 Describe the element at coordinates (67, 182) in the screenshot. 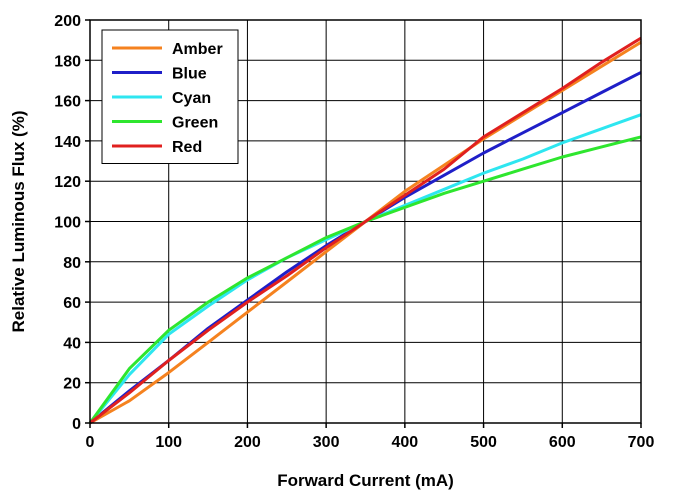

I see `y-tick-label: 120` at that location.